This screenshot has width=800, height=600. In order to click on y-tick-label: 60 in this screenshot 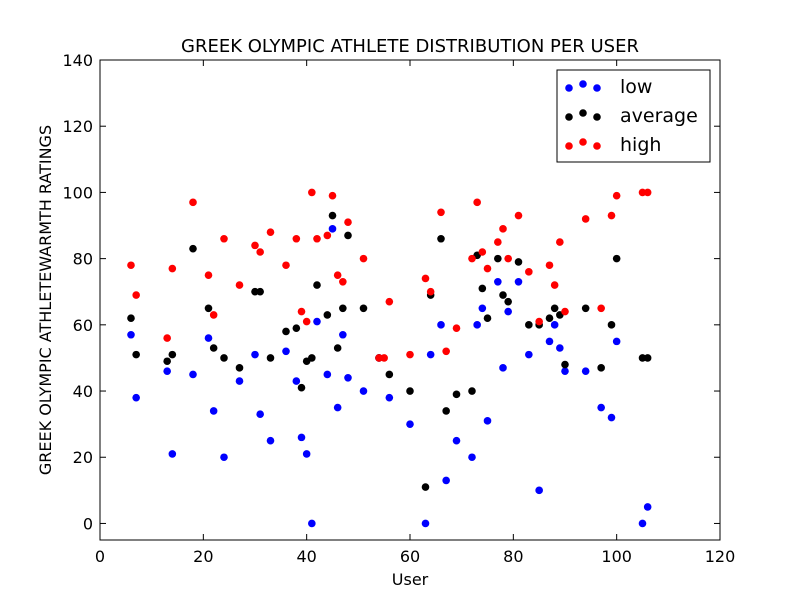, I will do `click(83, 325)`.